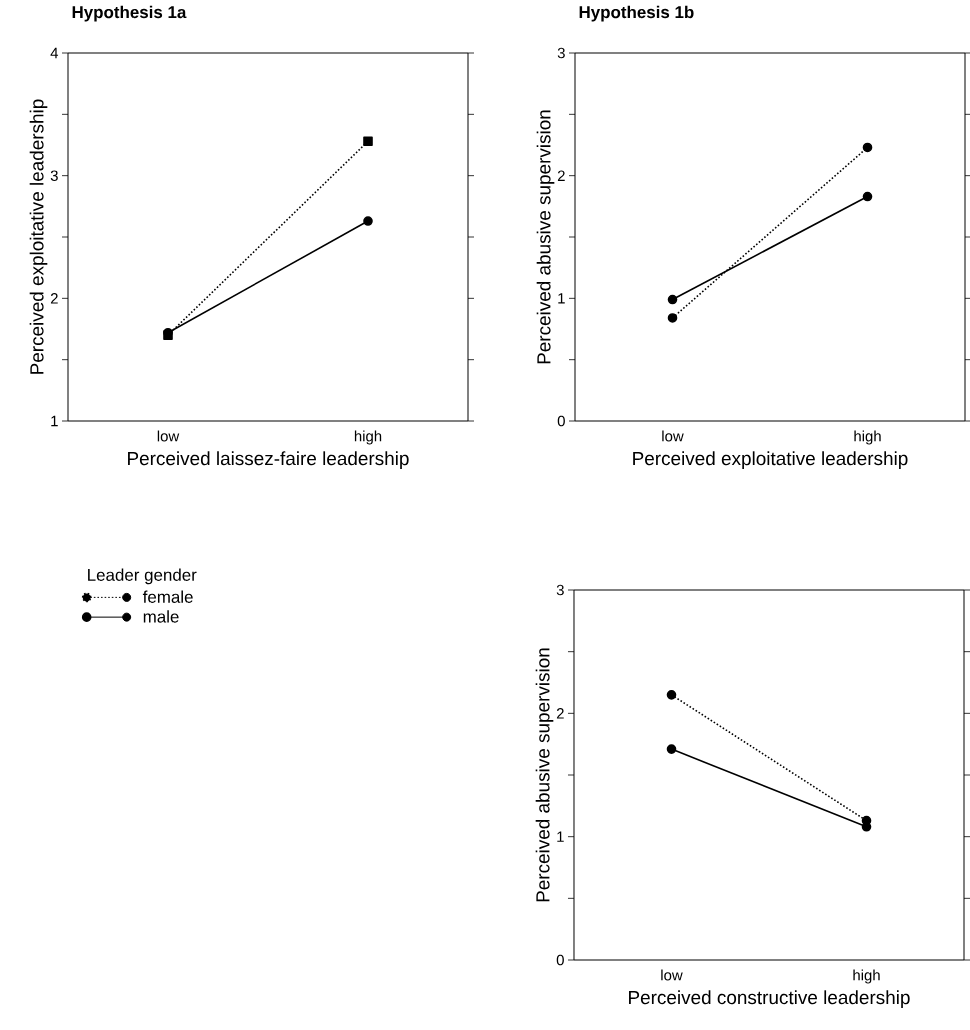 This screenshot has width=970, height=1030. I want to click on legend-label: female, so click(167, 596).